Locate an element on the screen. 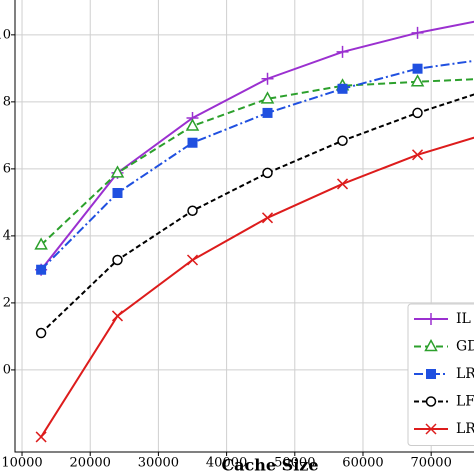  x-tick-label: 20000 is located at coordinates (90, 463).